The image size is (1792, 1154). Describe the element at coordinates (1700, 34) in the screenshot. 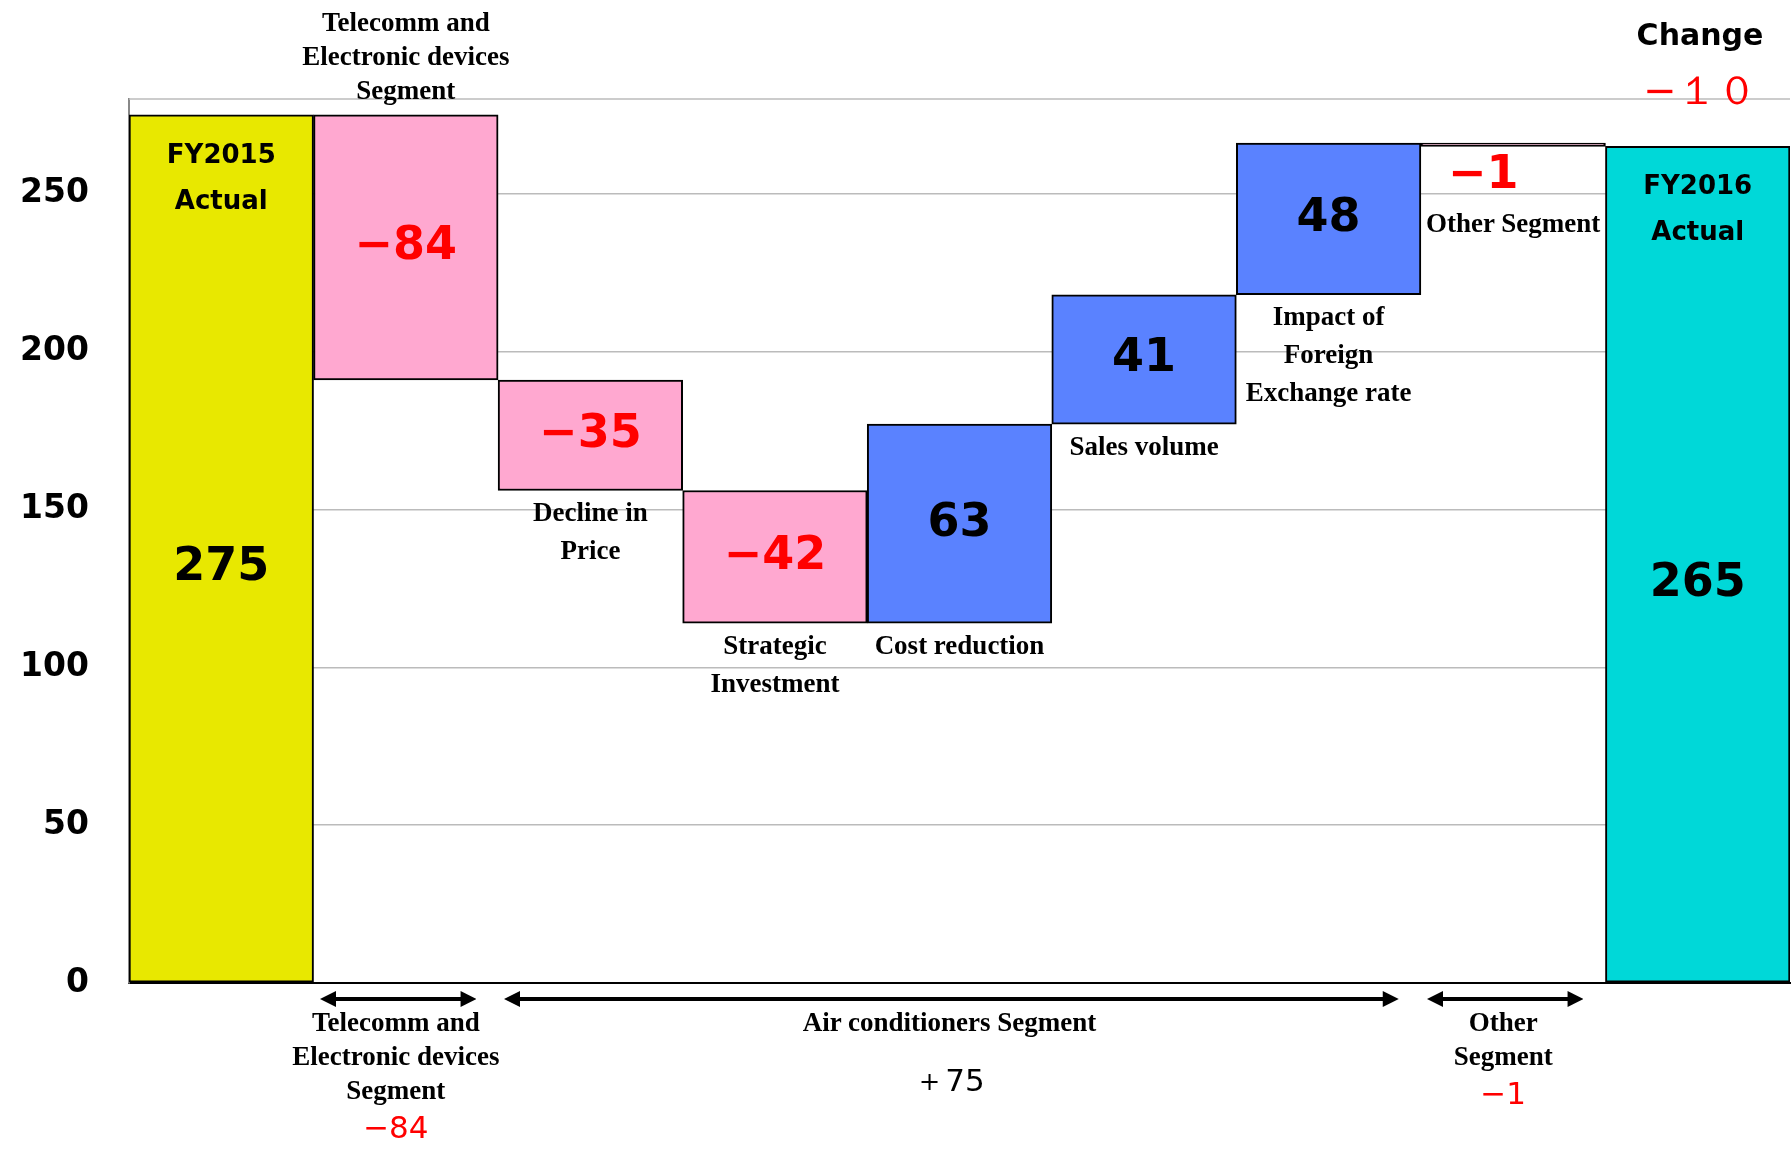

I see `text: Change` at that location.